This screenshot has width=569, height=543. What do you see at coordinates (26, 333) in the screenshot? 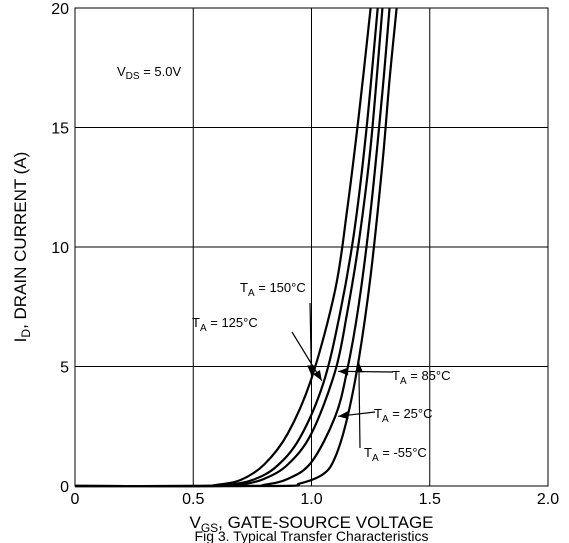
I see `y-axis-title-sub: D` at bounding box center [26, 333].